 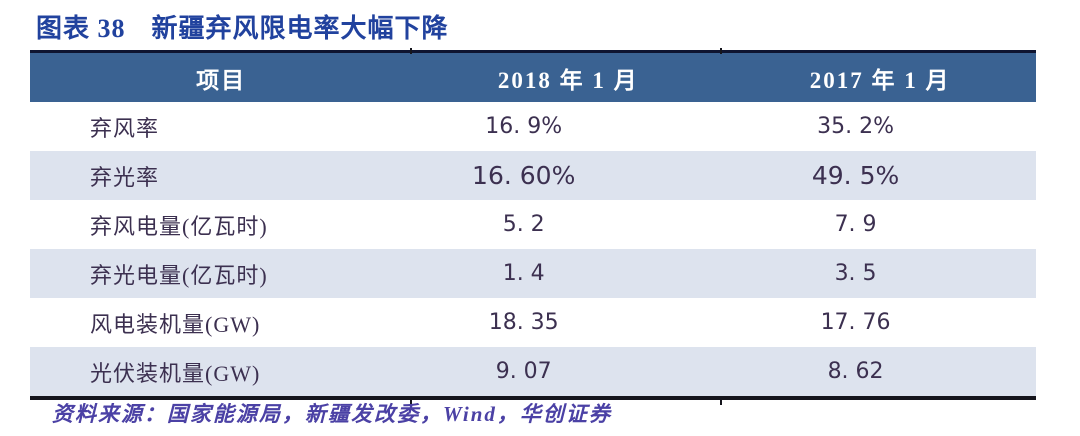 I want to click on table-row: 弃光电量(亿瓦时) 1. 4 3. 5, so click(x=533, y=273).